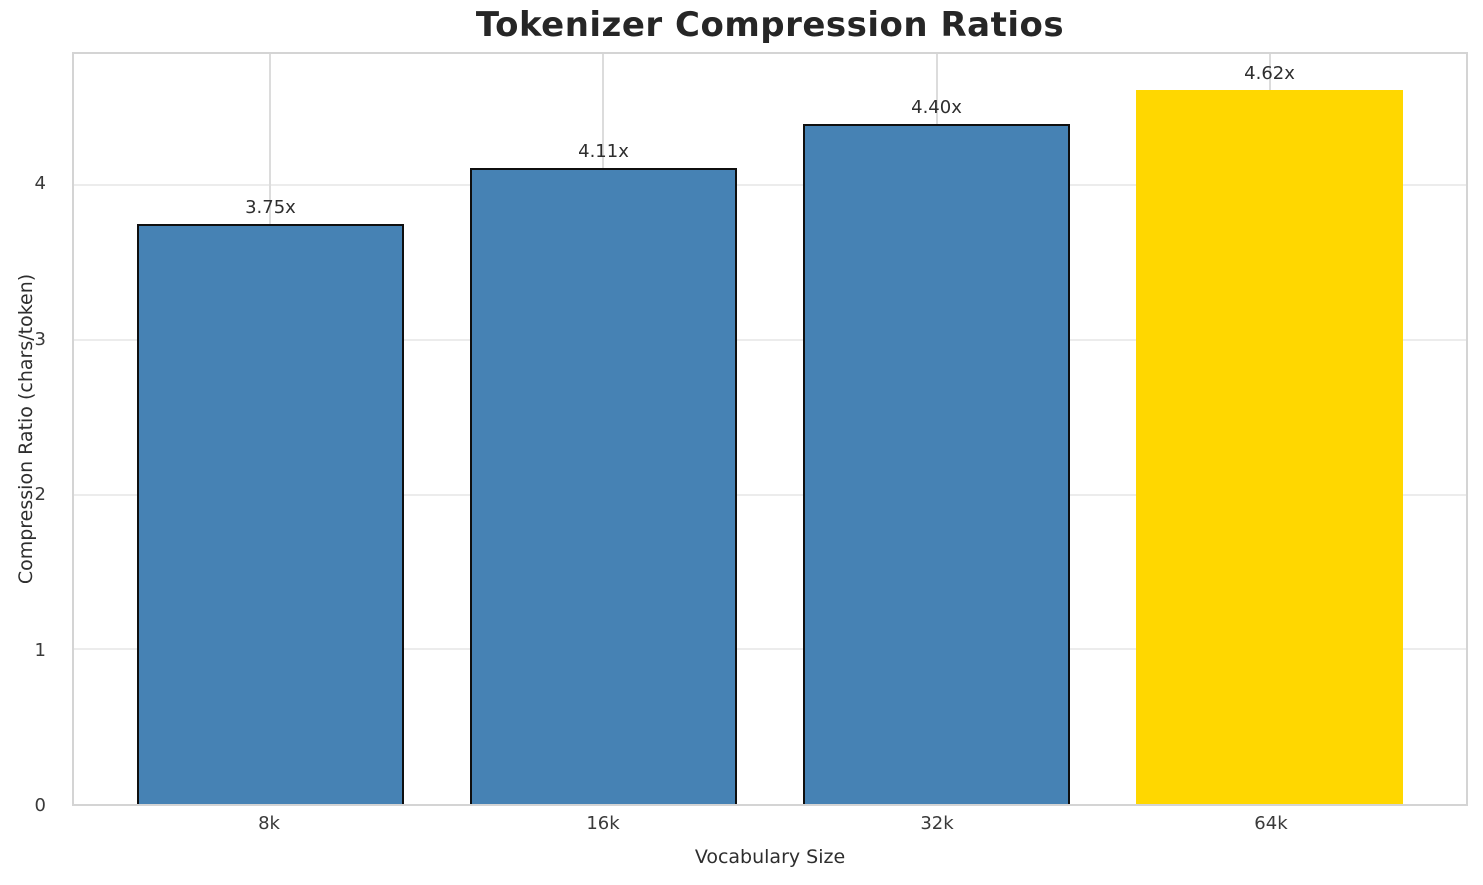 Image resolution: width=1483 pixels, height=885 pixels. I want to click on bar-32k, so click(936, 463).